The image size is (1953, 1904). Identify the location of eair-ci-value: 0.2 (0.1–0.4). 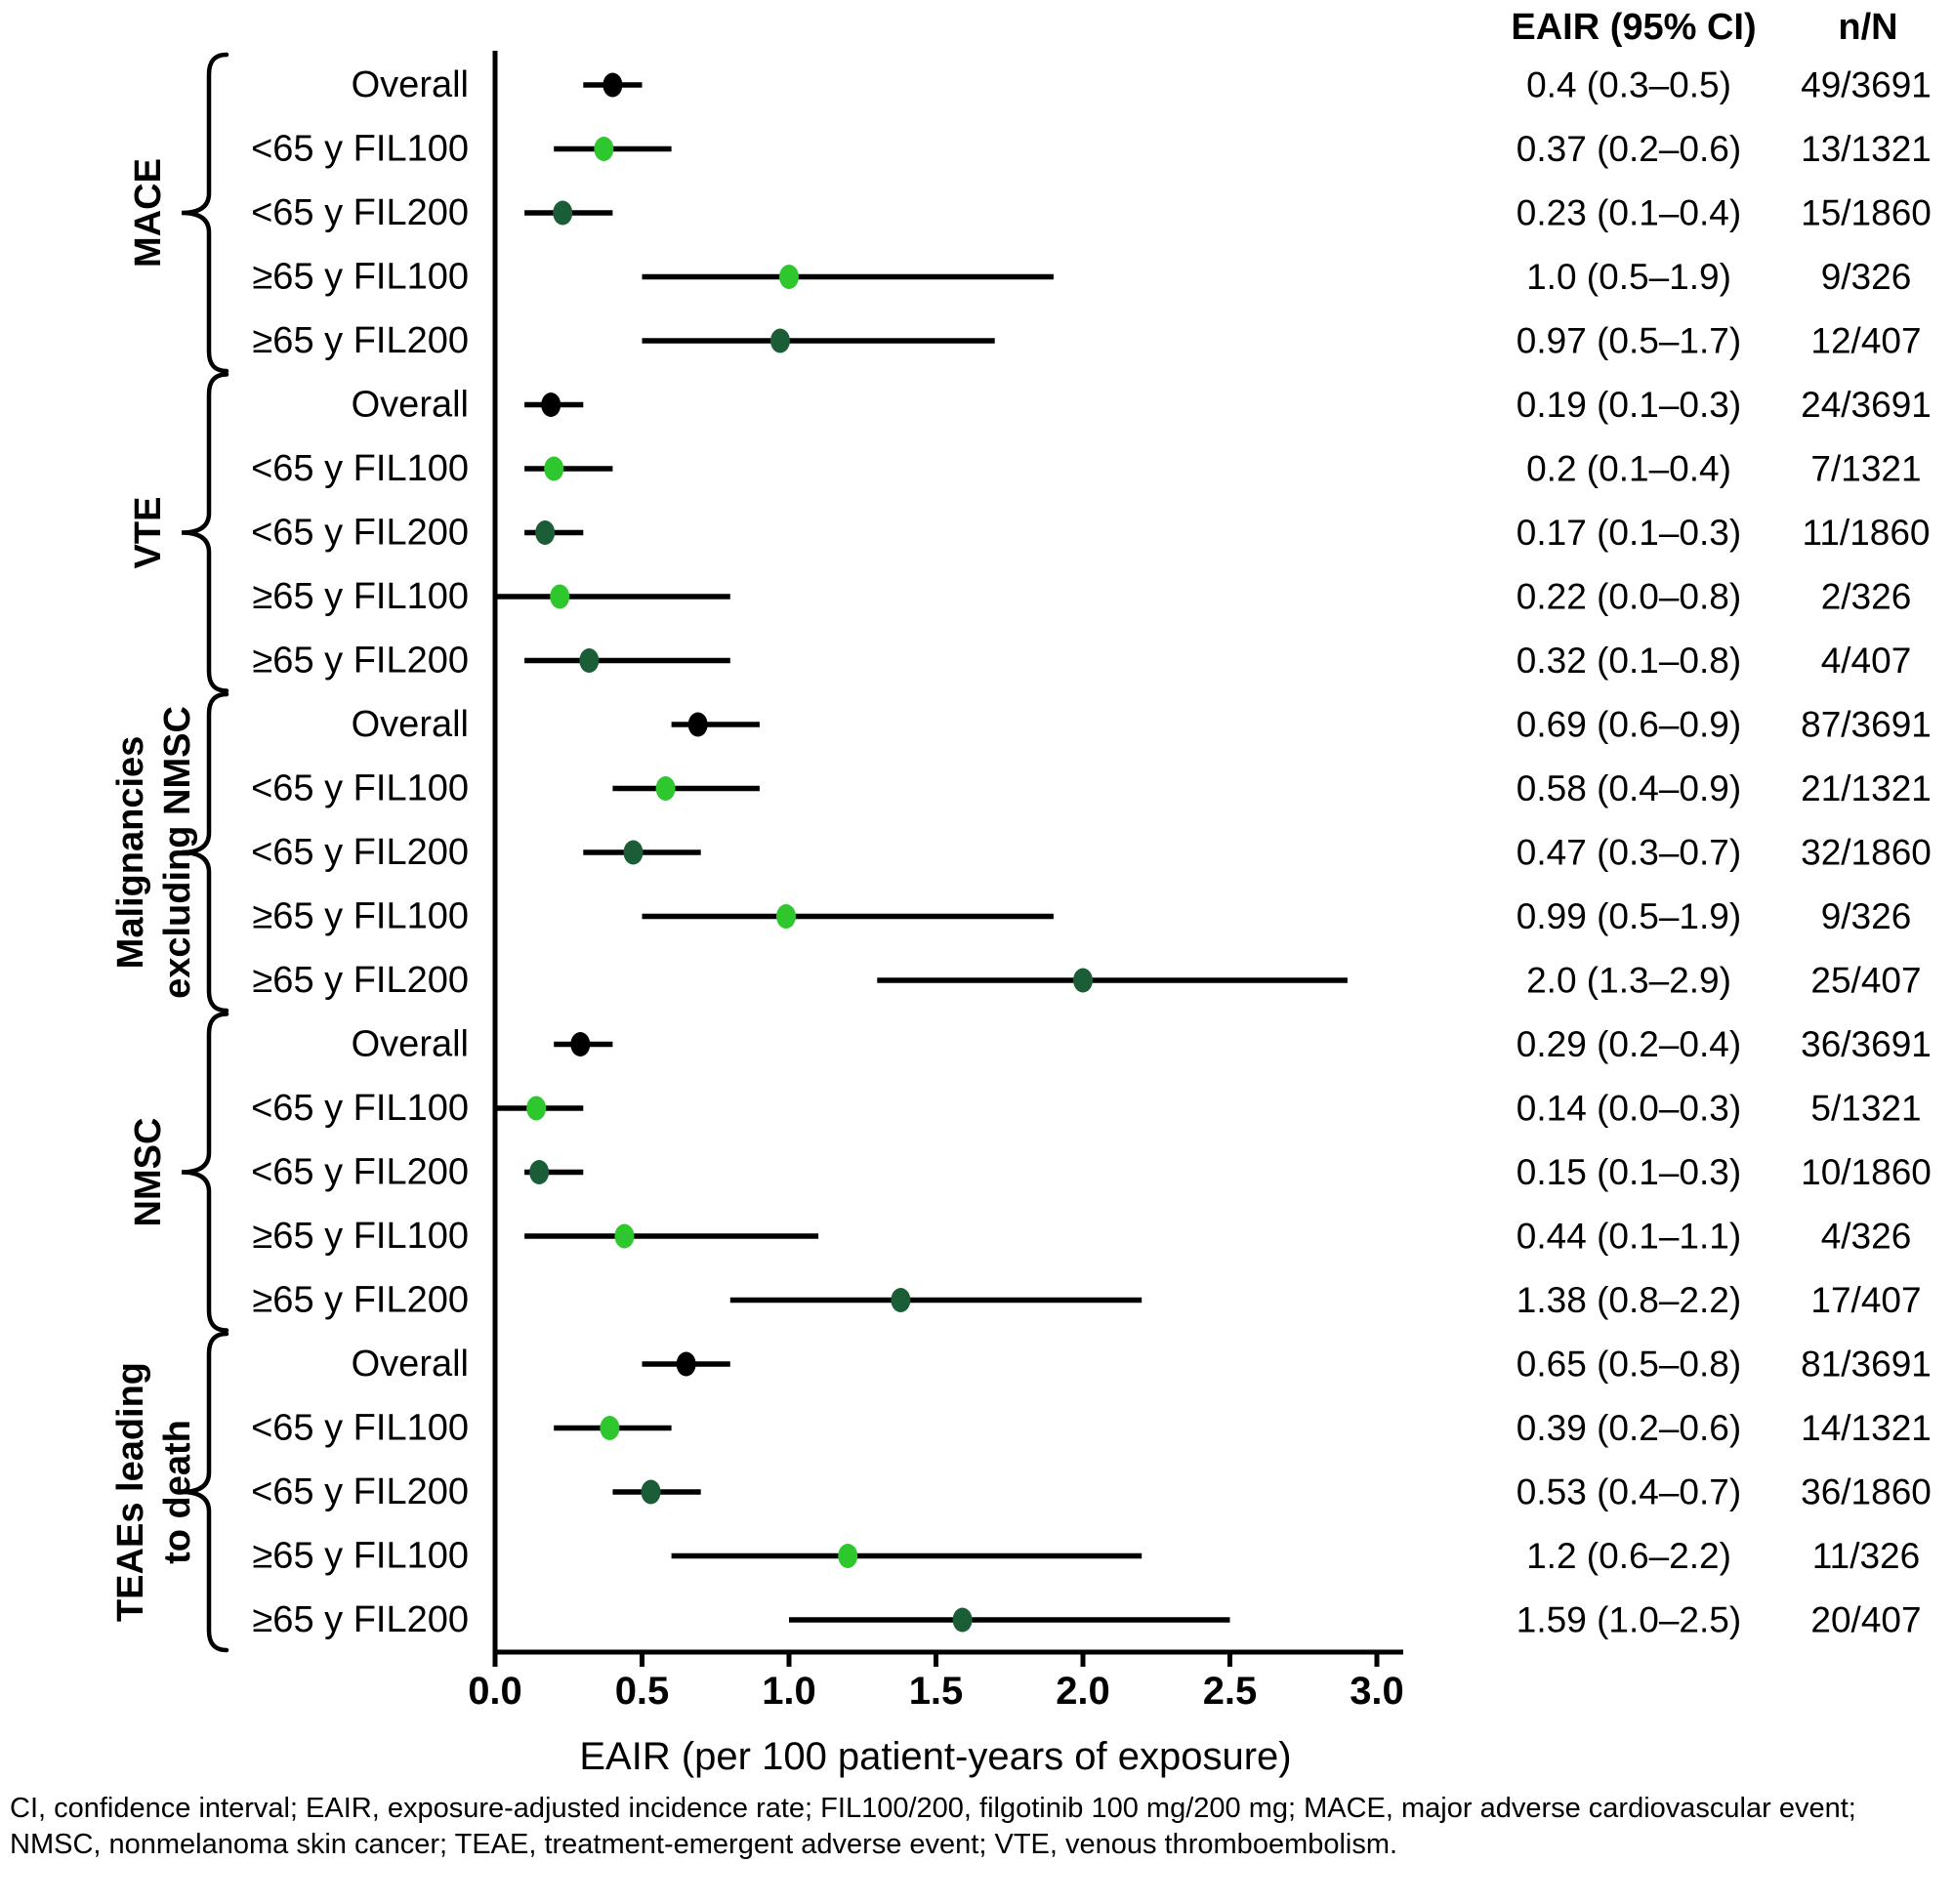
(1628, 469).